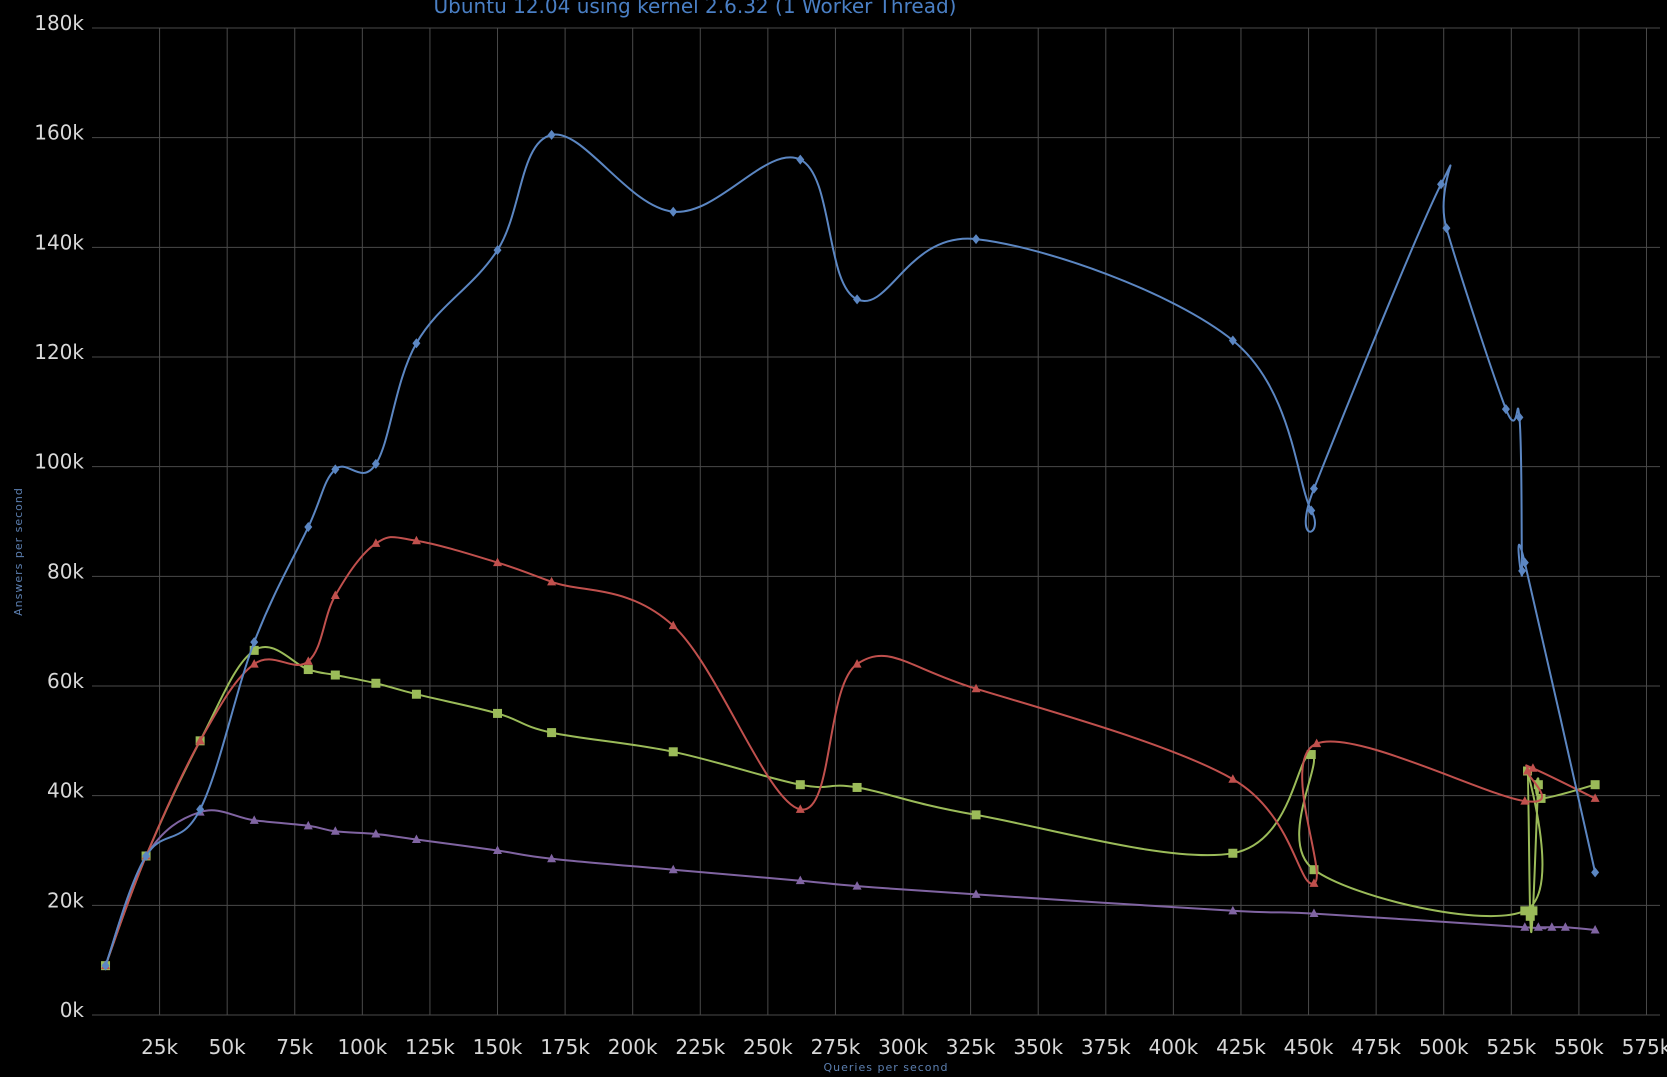  What do you see at coordinates (59, 352) in the screenshot?
I see `y-tick-label: 120k` at bounding box center [59, 352].